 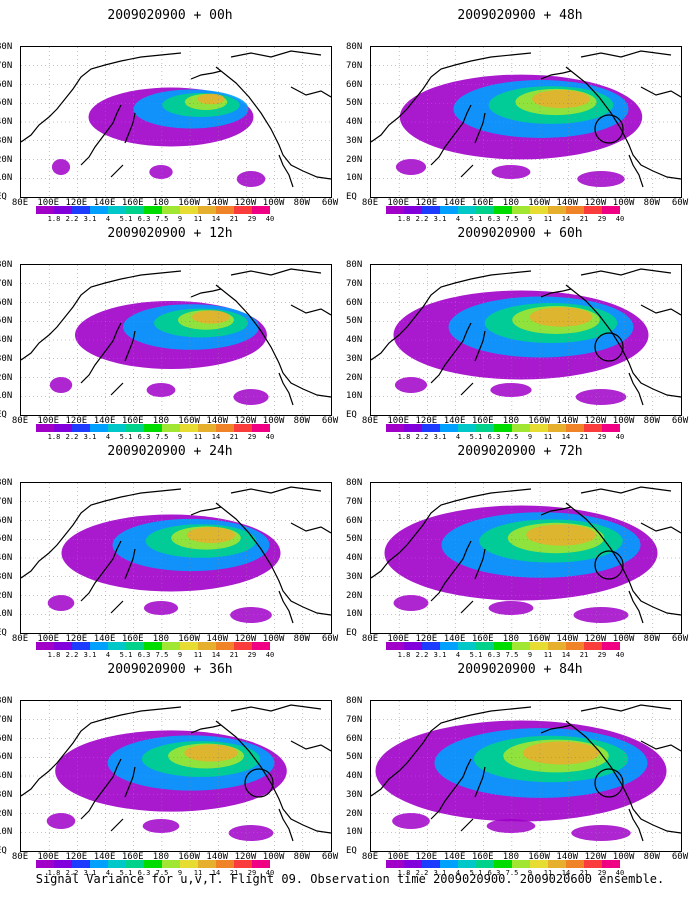 I want to click on latitude-label: 80N, so click(x=354, y=701).